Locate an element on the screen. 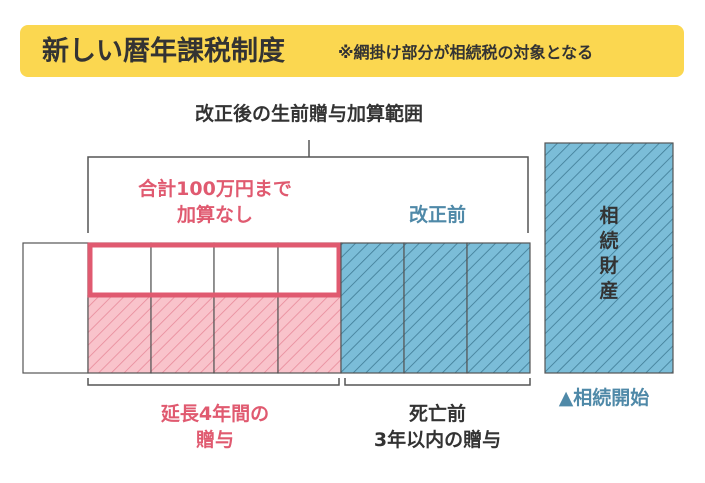 This screenshot has width=705, height=483. label-exempt-line2: 加算なし is located at coordinates (214, 215).